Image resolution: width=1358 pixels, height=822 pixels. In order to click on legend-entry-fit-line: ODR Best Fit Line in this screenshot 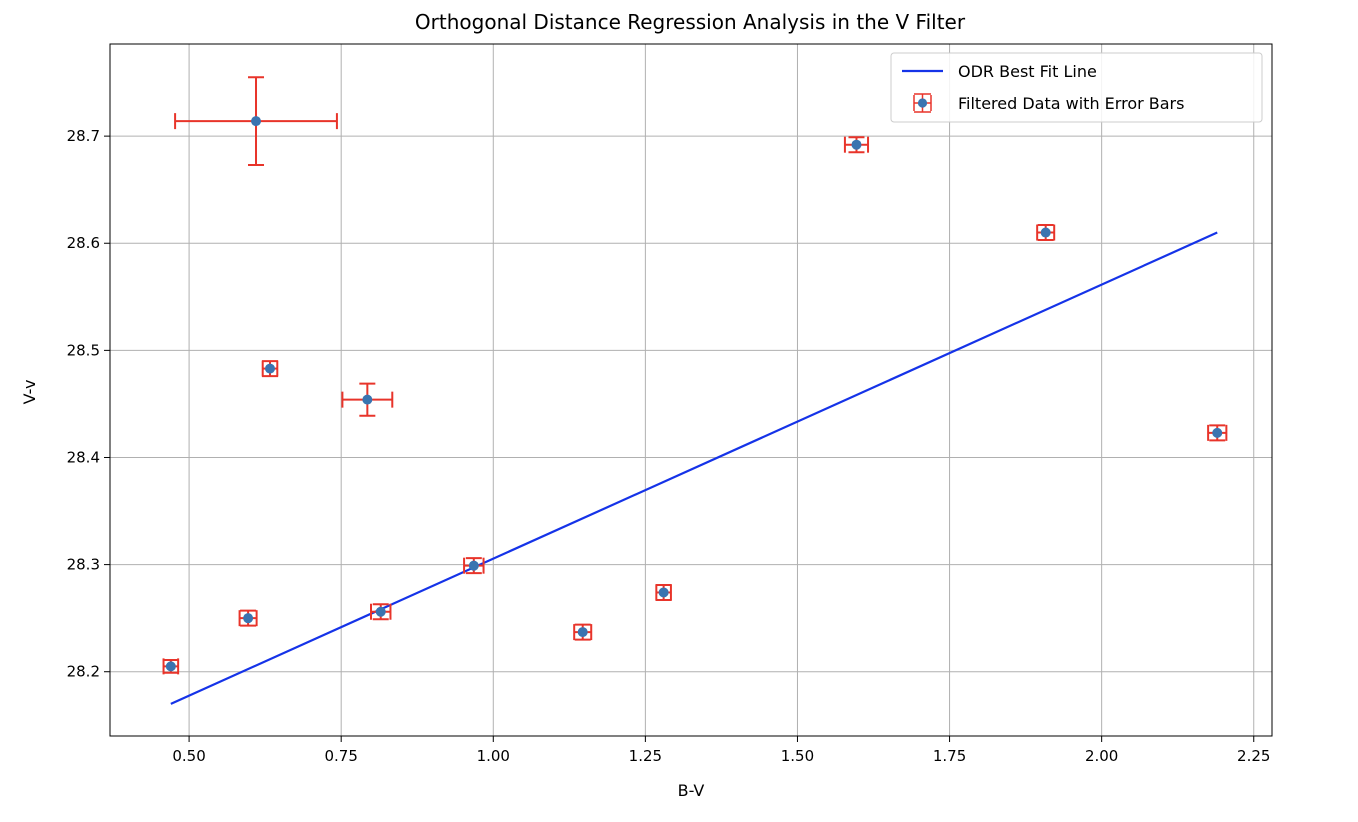, I will do `click(1027, 71)`.